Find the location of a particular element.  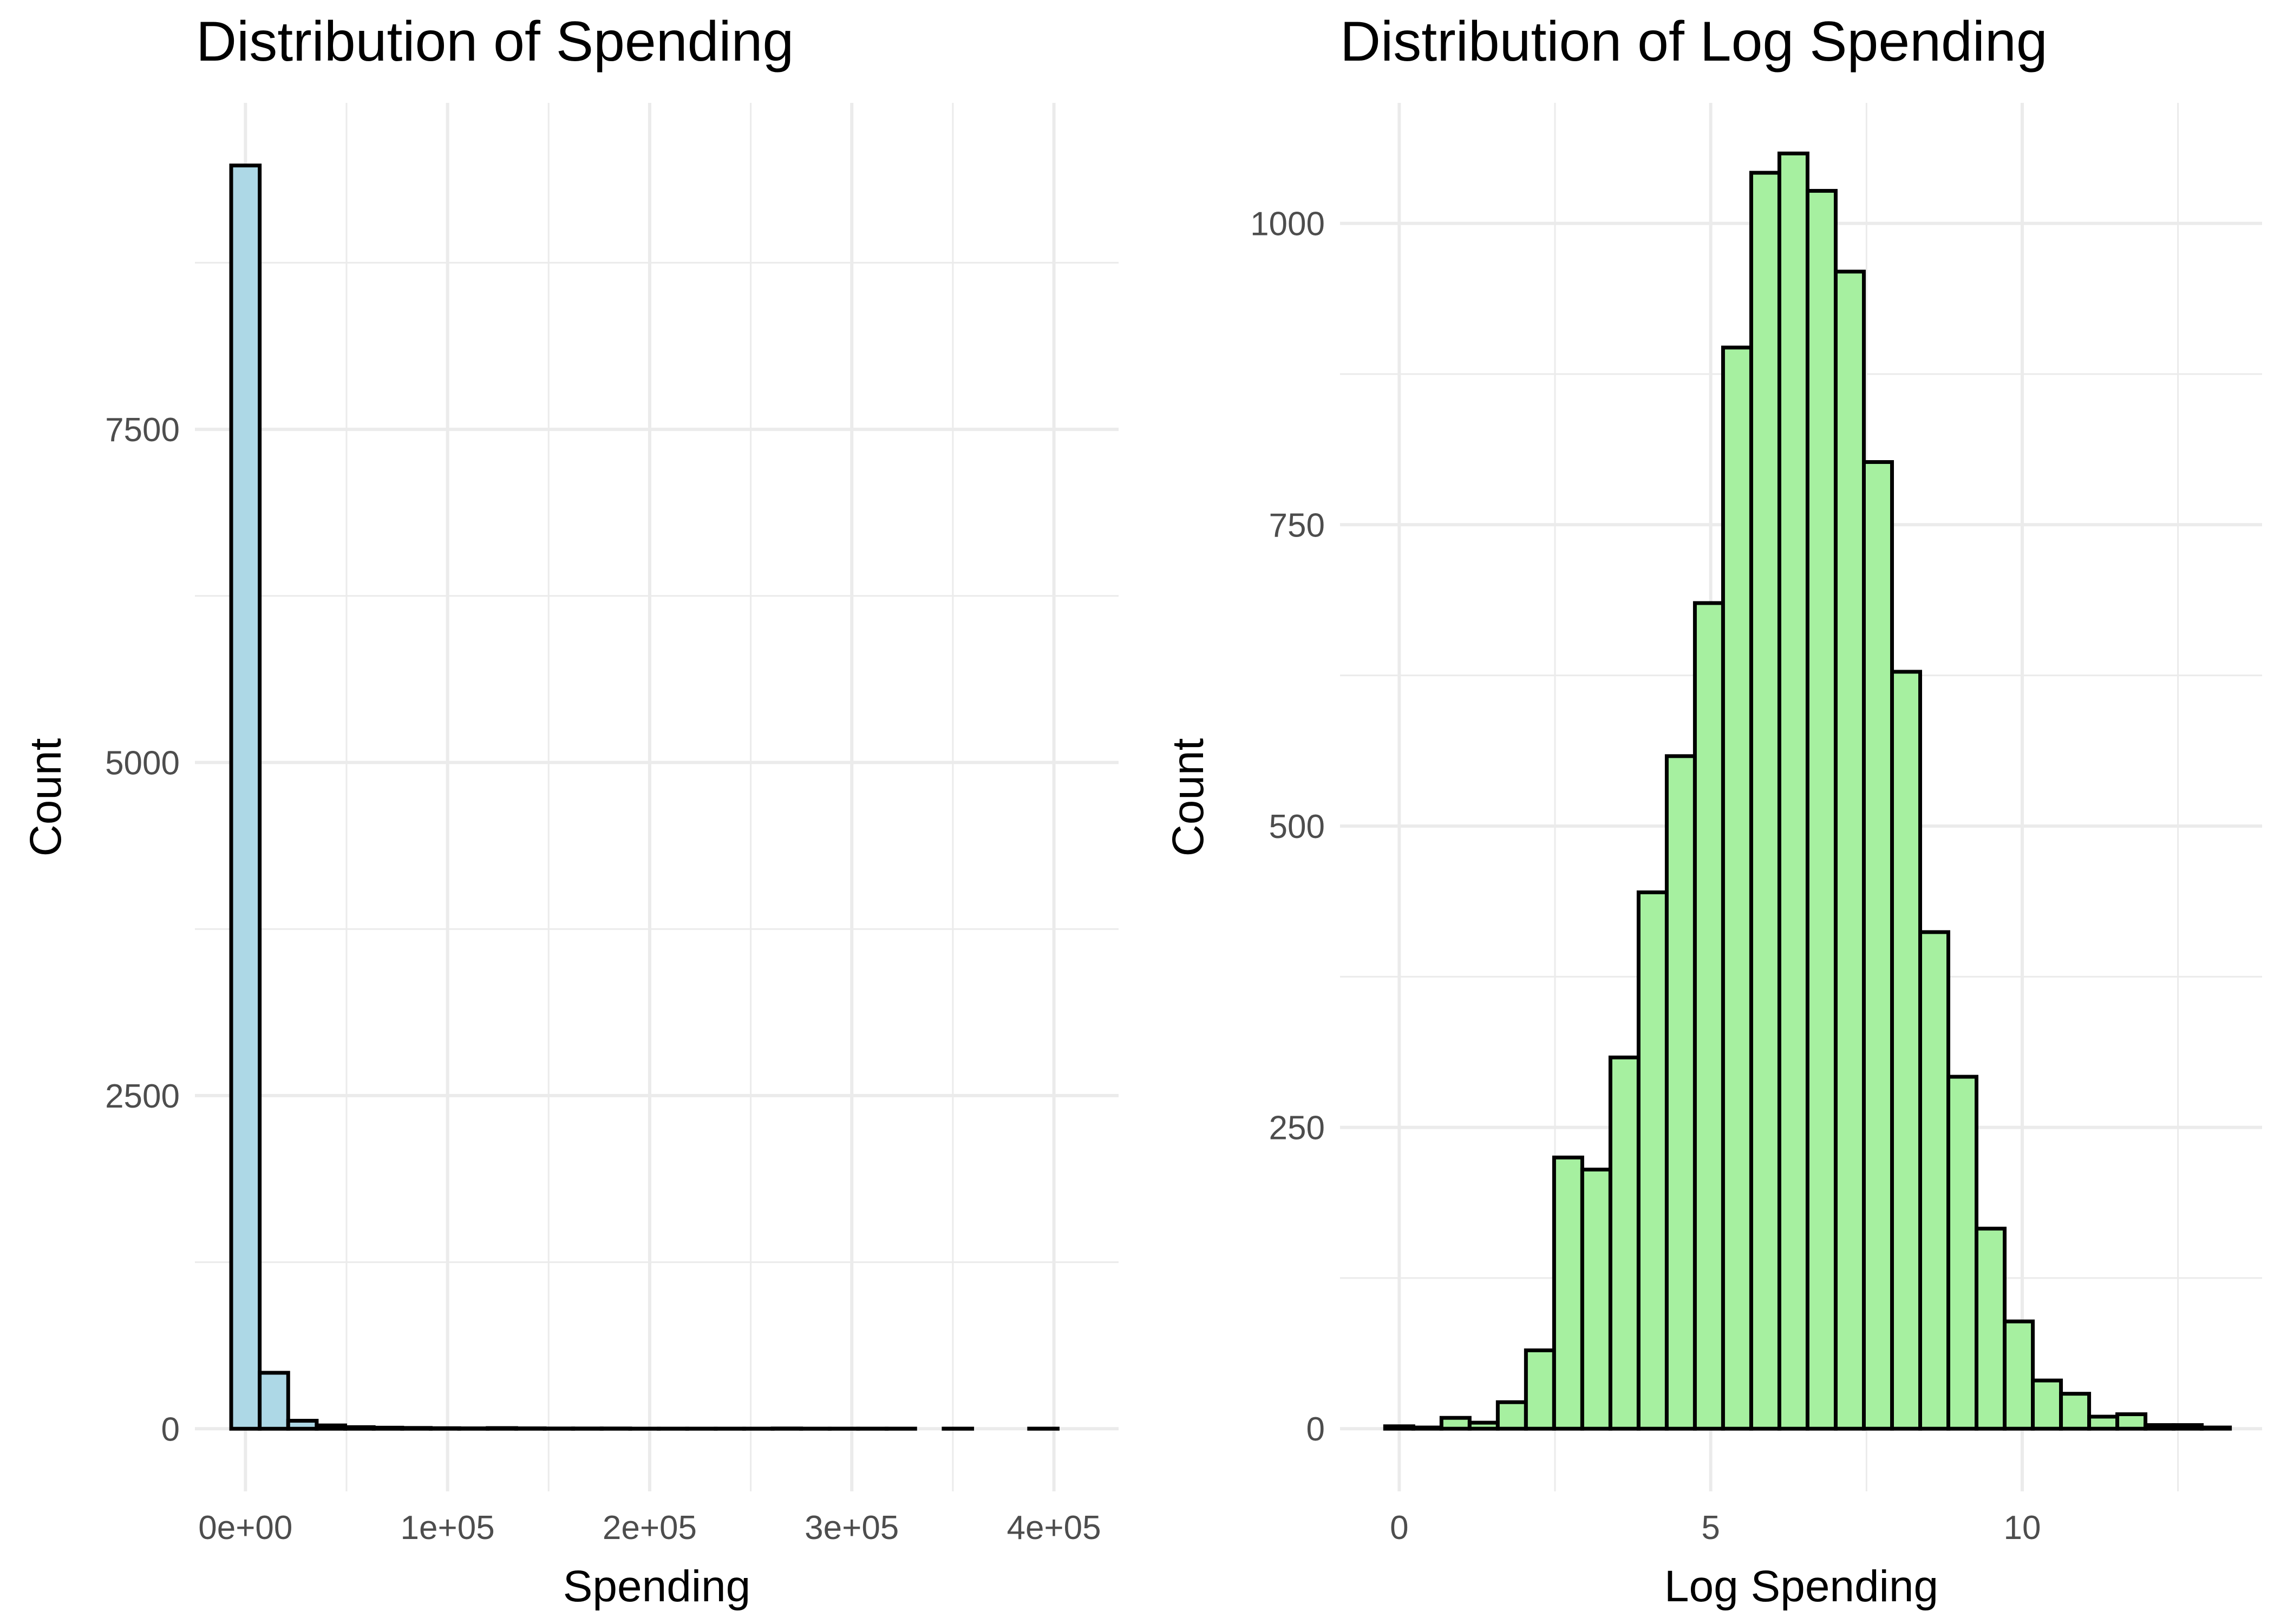

spending-x-tick-labels: 0e+00 1e+05 2e+05 3e+05 4e+05 is located at coordinates (650, 1528).